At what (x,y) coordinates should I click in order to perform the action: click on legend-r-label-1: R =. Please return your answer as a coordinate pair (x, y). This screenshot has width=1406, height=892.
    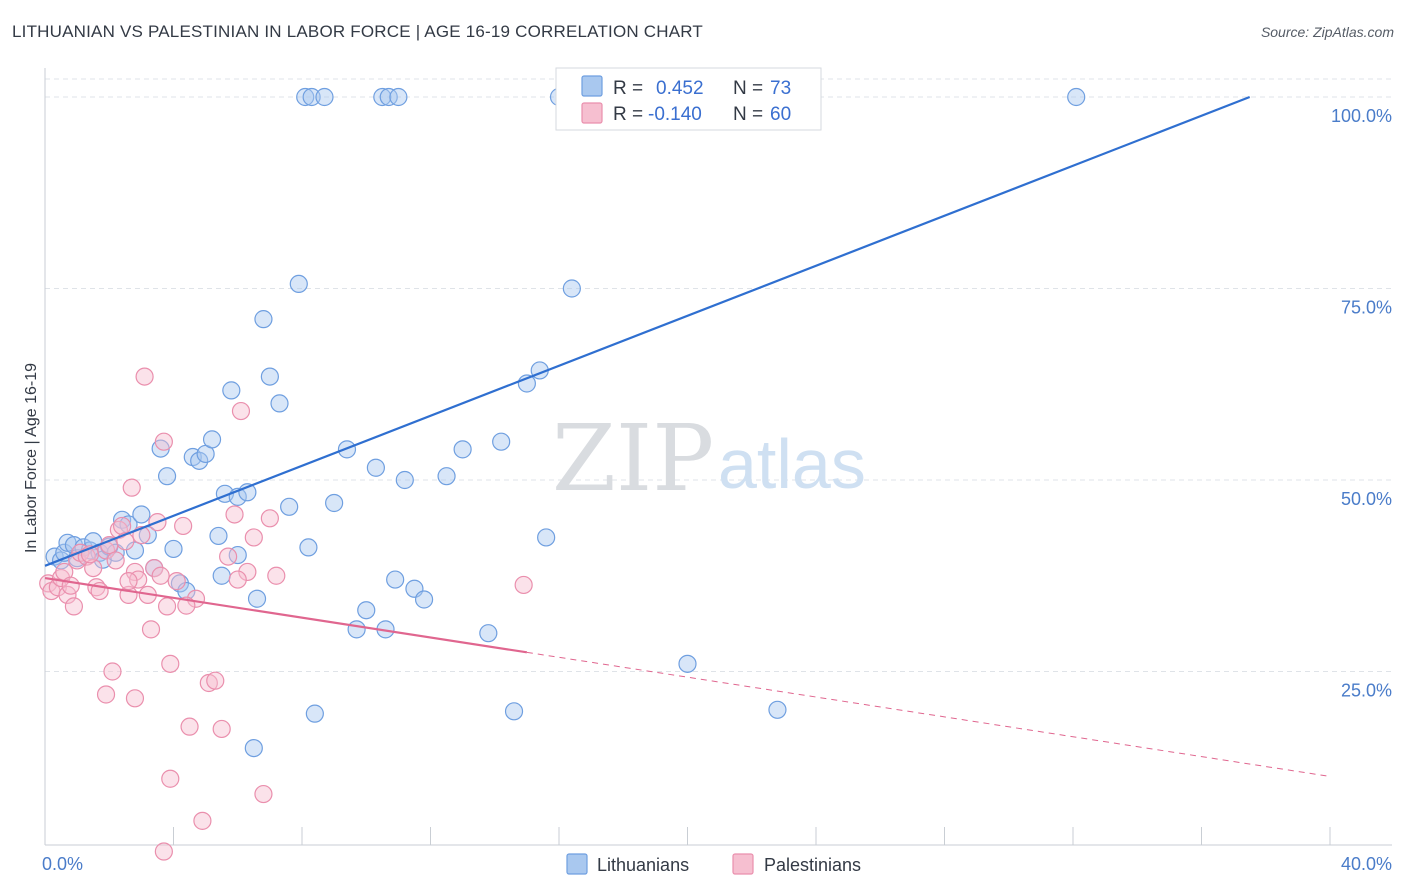
    Looking at the image, I should click on (628, 114).